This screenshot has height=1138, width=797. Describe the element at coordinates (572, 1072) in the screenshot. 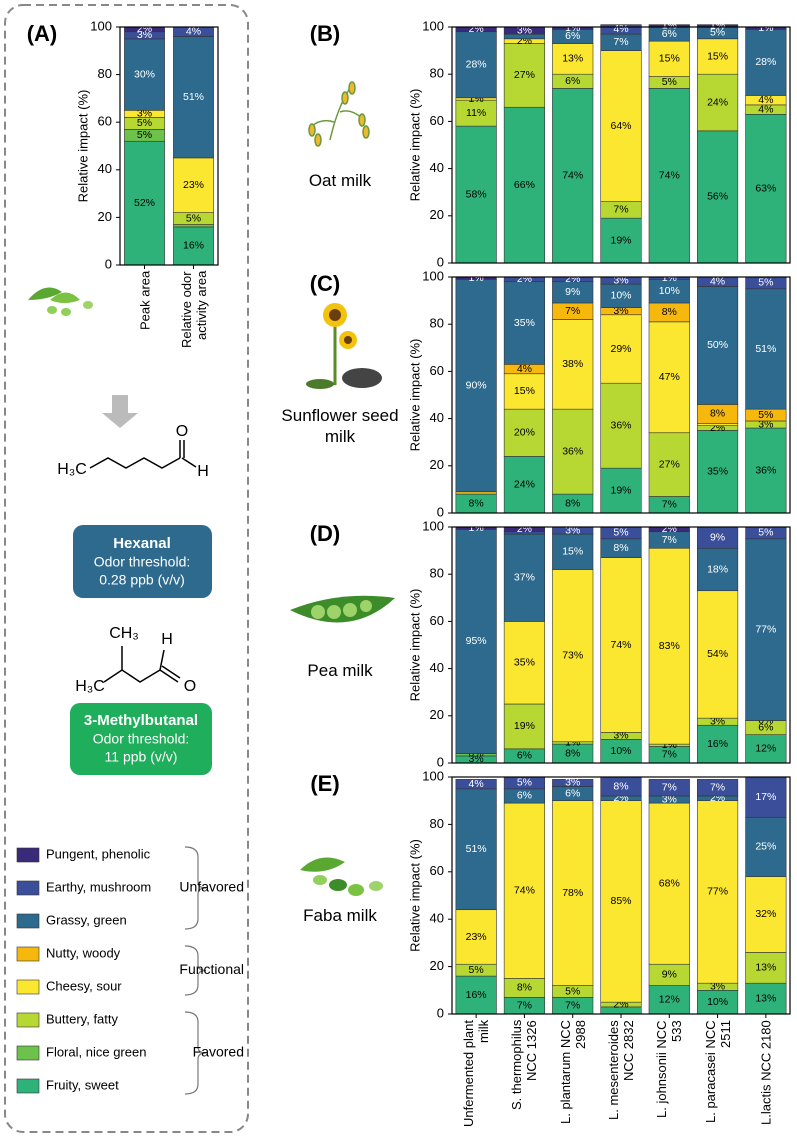

I see `x-tick-label: L. plantarum NCC 2988` at that location.